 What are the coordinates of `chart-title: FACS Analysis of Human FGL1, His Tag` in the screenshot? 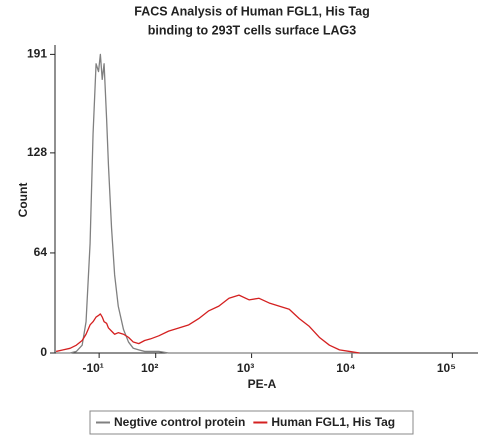 It's located at (251, 11).